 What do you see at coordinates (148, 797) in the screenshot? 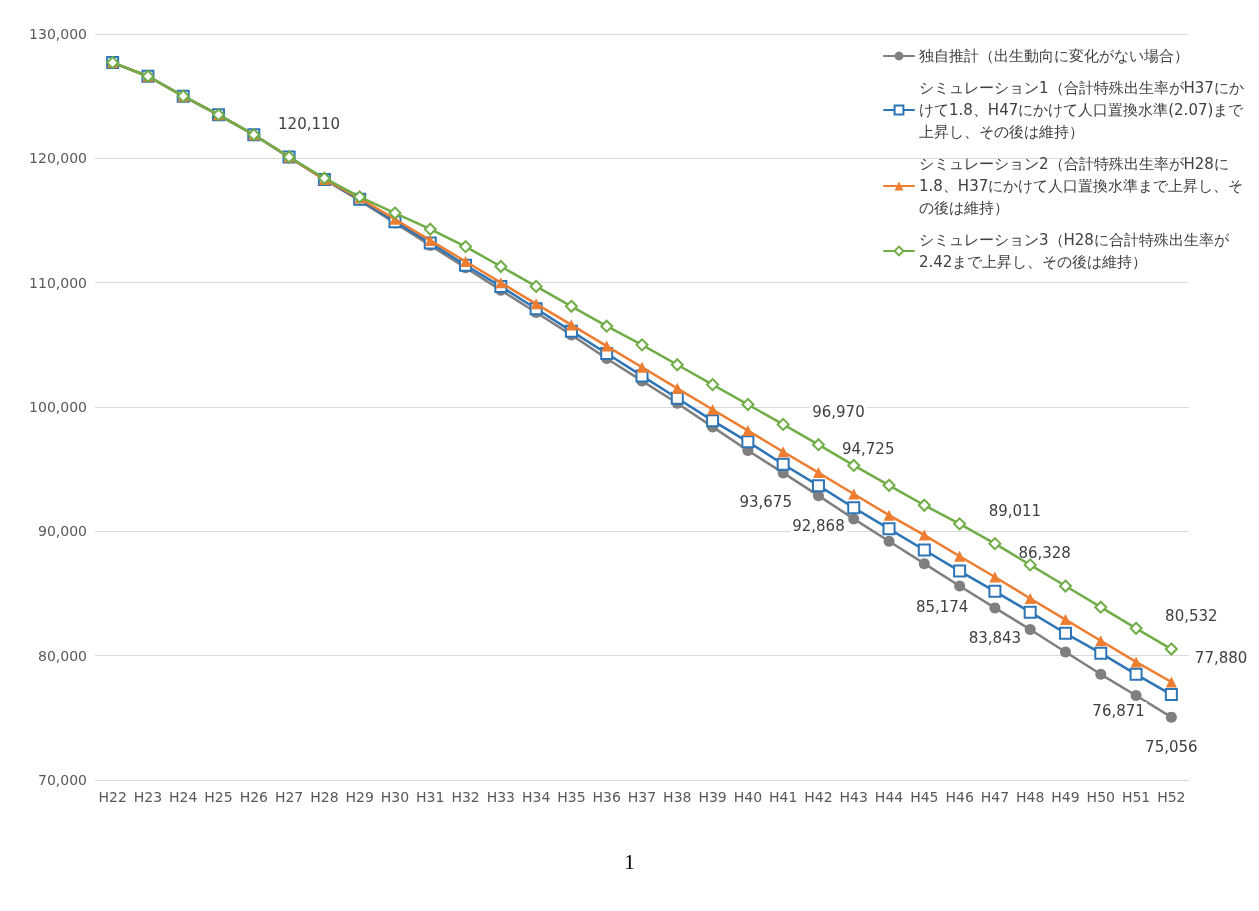
I see `x-tick-label: H23` at bounding box center [148, 797].